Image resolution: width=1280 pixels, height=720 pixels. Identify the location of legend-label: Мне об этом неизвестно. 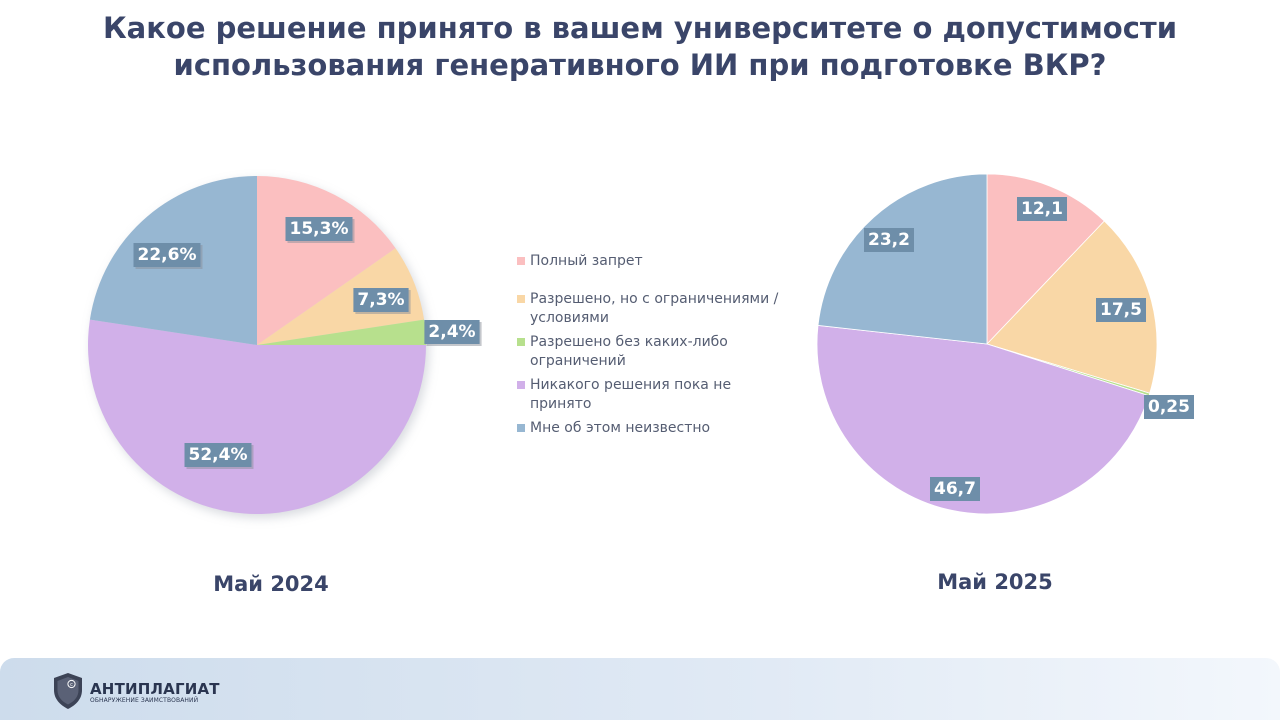
(620, 428).